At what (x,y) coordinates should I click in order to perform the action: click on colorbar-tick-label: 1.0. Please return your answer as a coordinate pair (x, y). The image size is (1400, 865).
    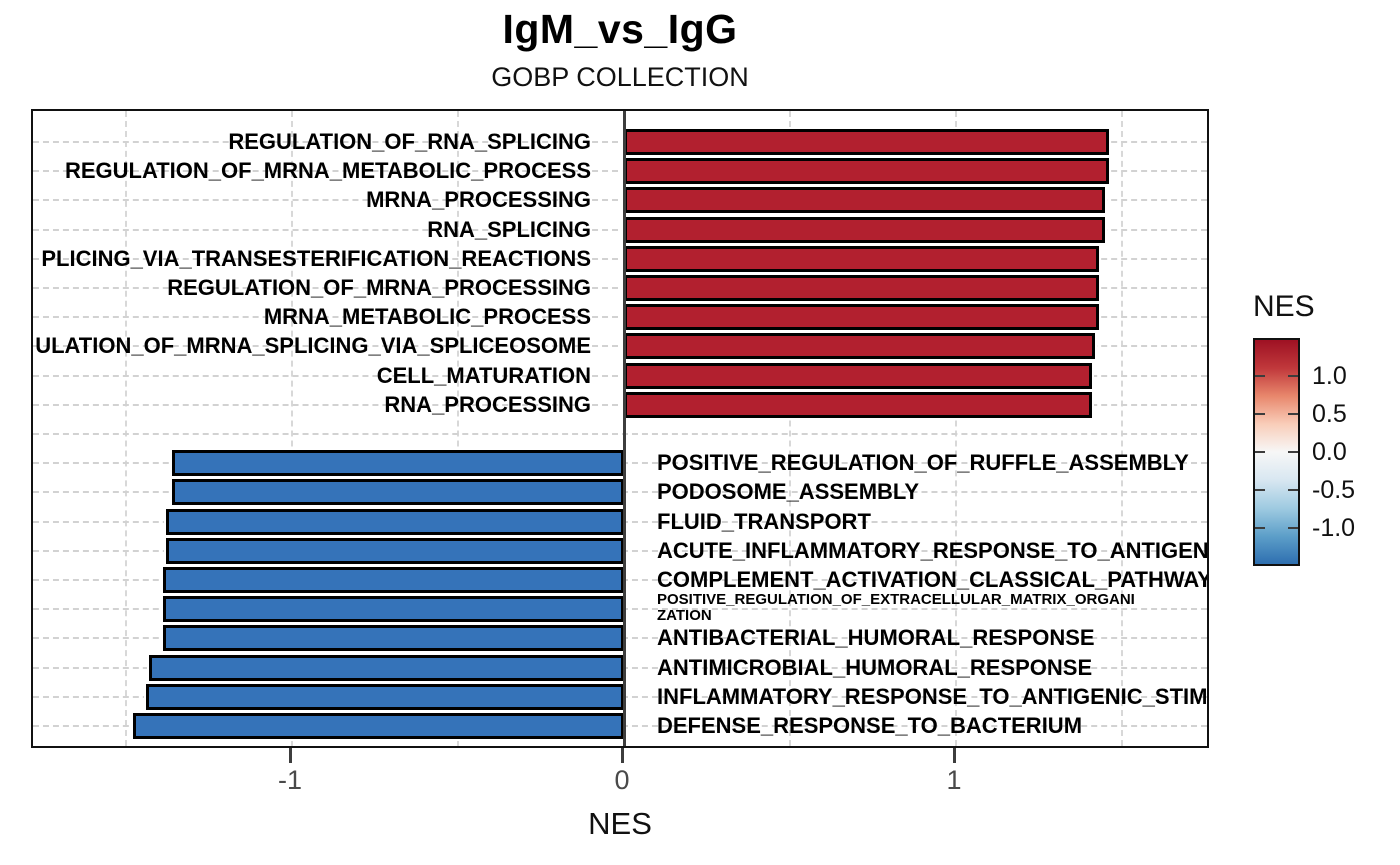
    Looking at the image, I should click on (1329, 376).